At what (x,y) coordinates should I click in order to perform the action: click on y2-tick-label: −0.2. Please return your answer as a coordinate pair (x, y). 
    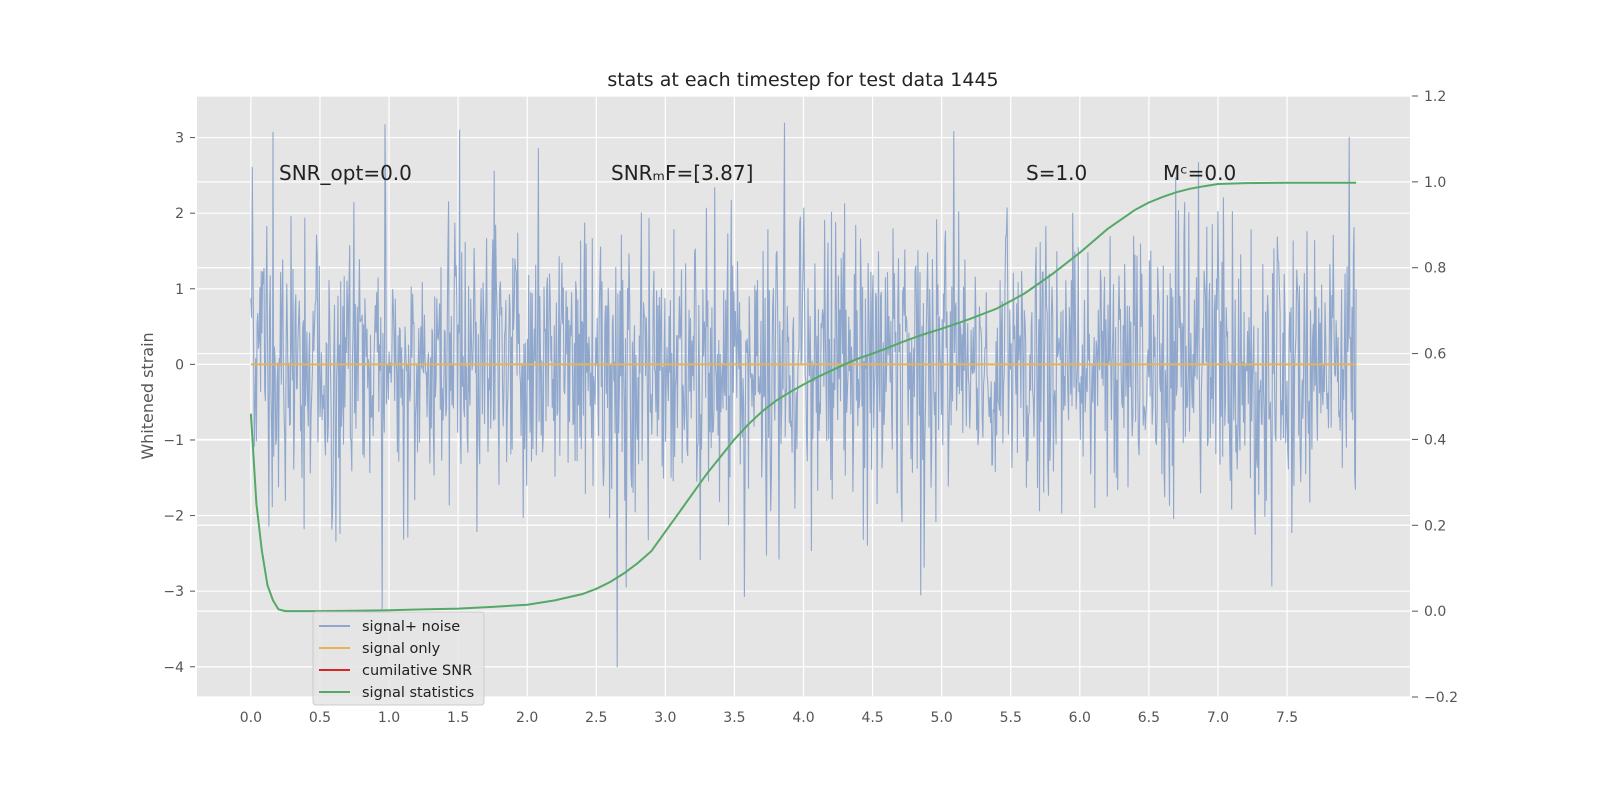
    Looking at the image, I should click on (1441, 698).